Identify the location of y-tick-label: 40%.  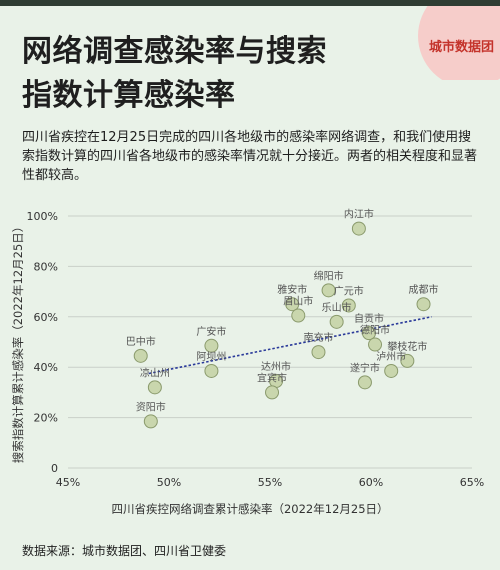
(46, 367).